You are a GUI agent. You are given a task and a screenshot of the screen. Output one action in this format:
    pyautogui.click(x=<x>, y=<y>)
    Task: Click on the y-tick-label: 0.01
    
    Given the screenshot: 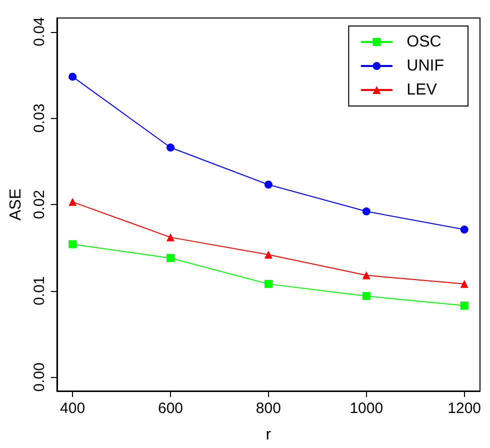 What is the action you would take?
    pyautogui.click(x=39, y=291)
    